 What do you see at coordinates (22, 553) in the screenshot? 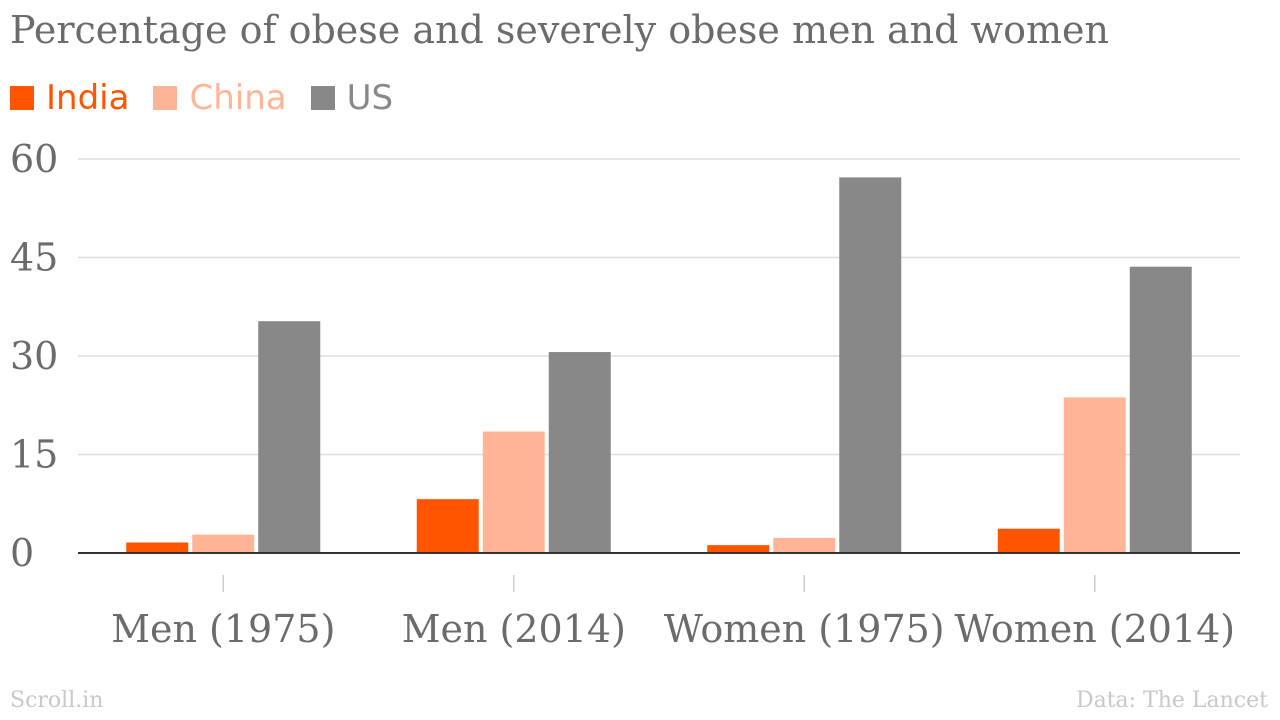
I see `y-tick-label-0: 0` at bounding box center [22, 553].